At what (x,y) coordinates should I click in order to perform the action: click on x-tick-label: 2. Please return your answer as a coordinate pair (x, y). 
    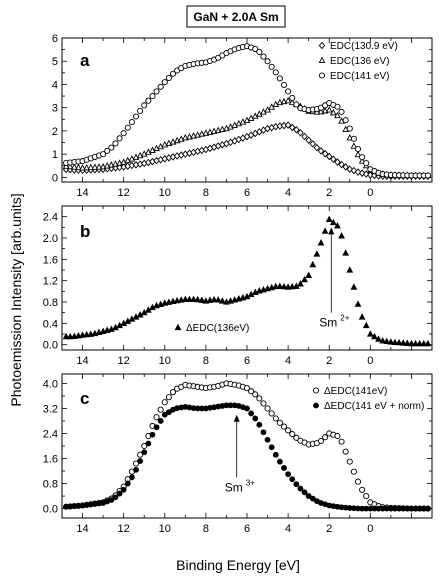
    Looking at the image, I should click on (329, 361).